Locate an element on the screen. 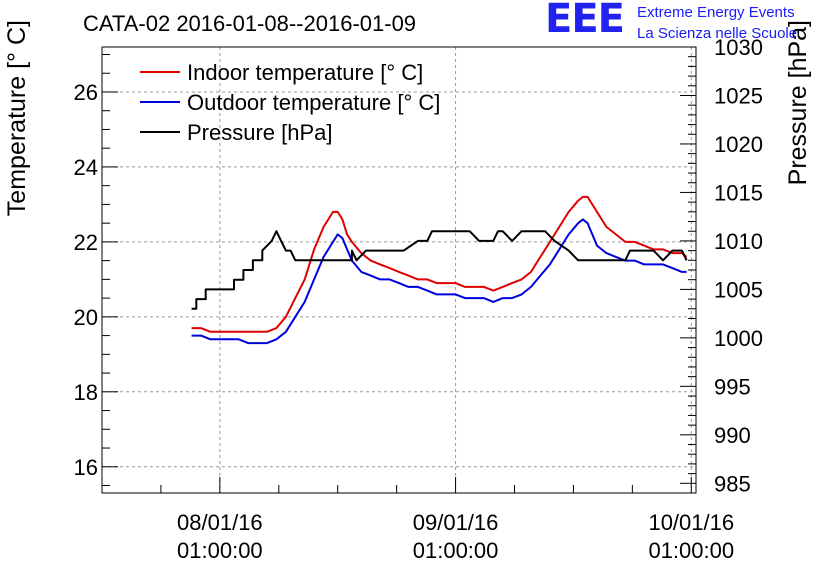  y2-tick-label: 1020 is located at coordinates (738, 144).